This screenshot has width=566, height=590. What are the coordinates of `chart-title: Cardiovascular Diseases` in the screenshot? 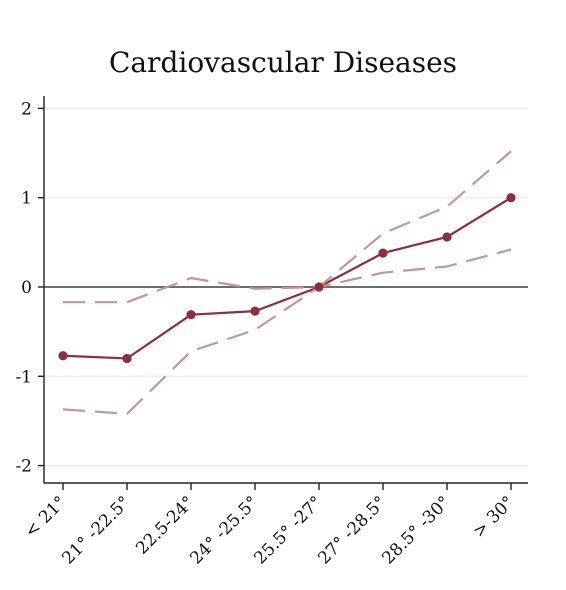 It's located at (283, 62).